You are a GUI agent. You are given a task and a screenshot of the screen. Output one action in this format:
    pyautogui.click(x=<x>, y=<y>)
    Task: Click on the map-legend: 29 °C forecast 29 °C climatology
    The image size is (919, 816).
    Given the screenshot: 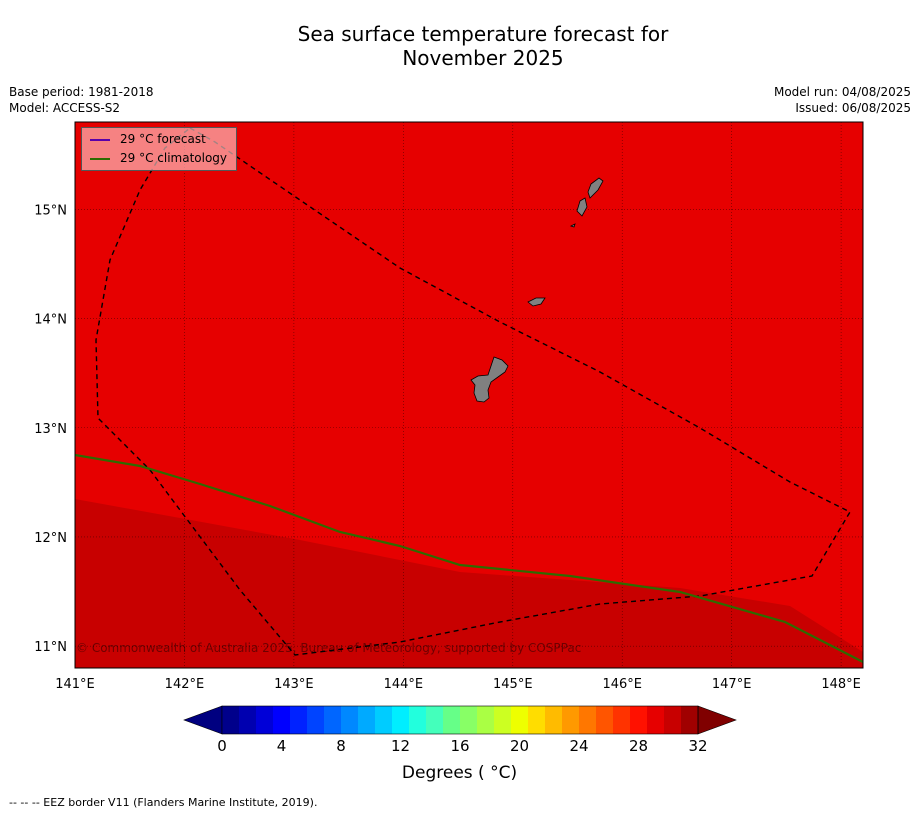 What is the action you would take?
    pyautogui.click(x=159, y=149)
    